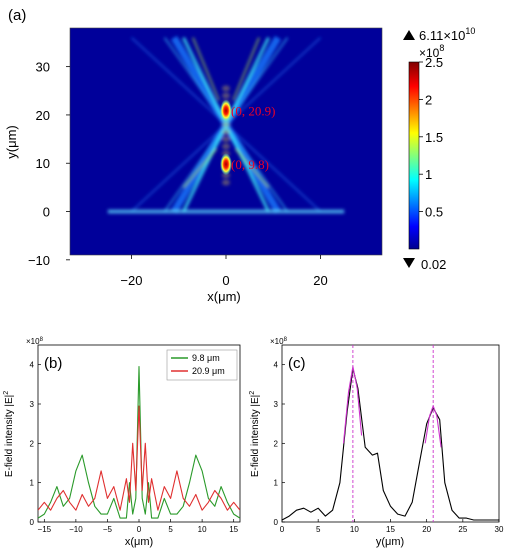 The image size is (506, 550). I want to click on y-axis-label-b: E-field intensity |E|2, so click(9, 434).